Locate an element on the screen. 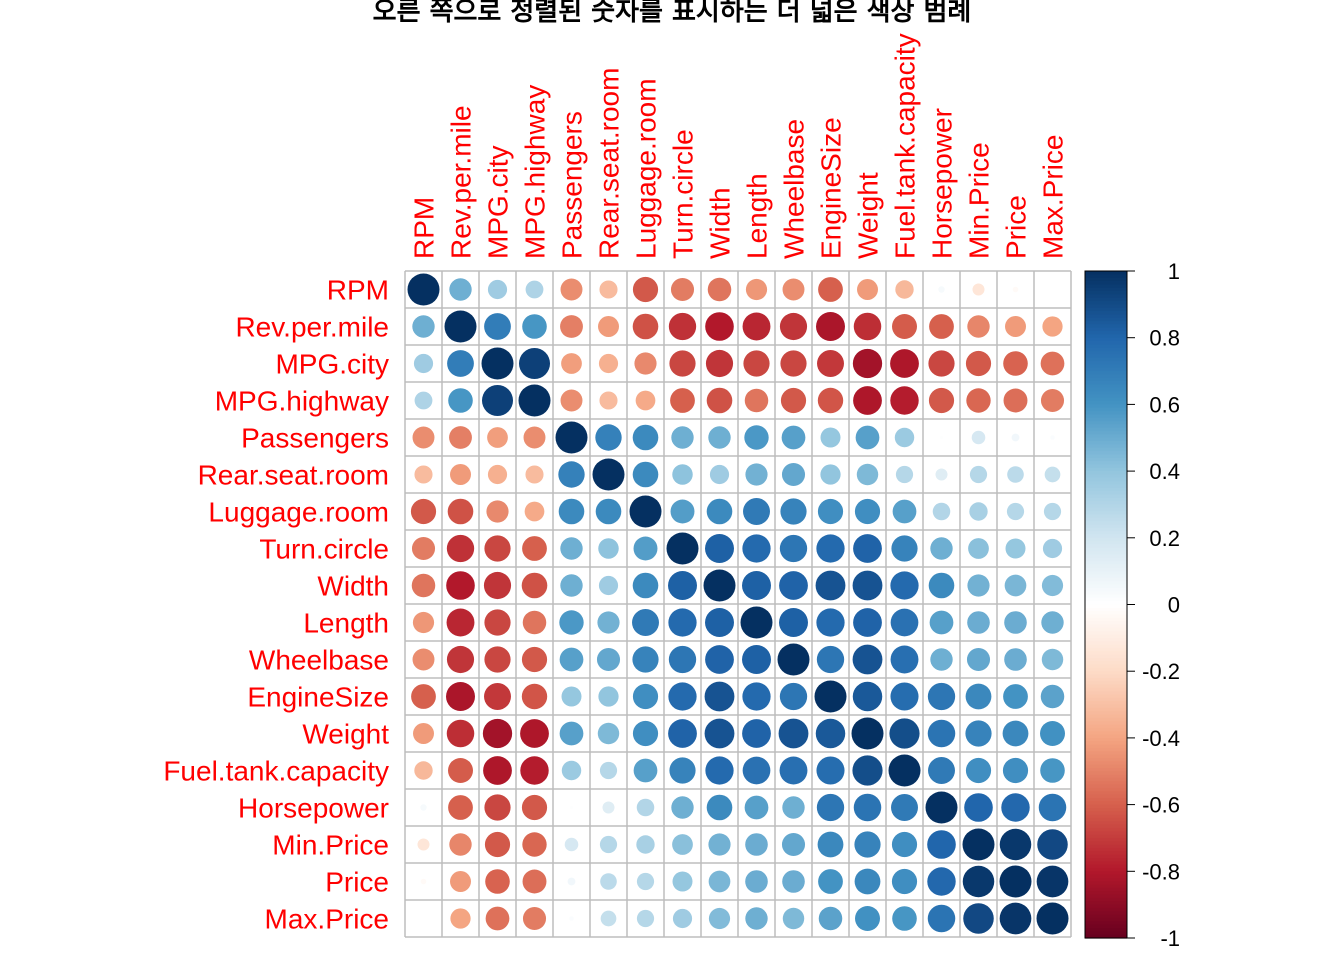  legend-tick-label-8: -0.6 is located at coordinates (1161, 805).